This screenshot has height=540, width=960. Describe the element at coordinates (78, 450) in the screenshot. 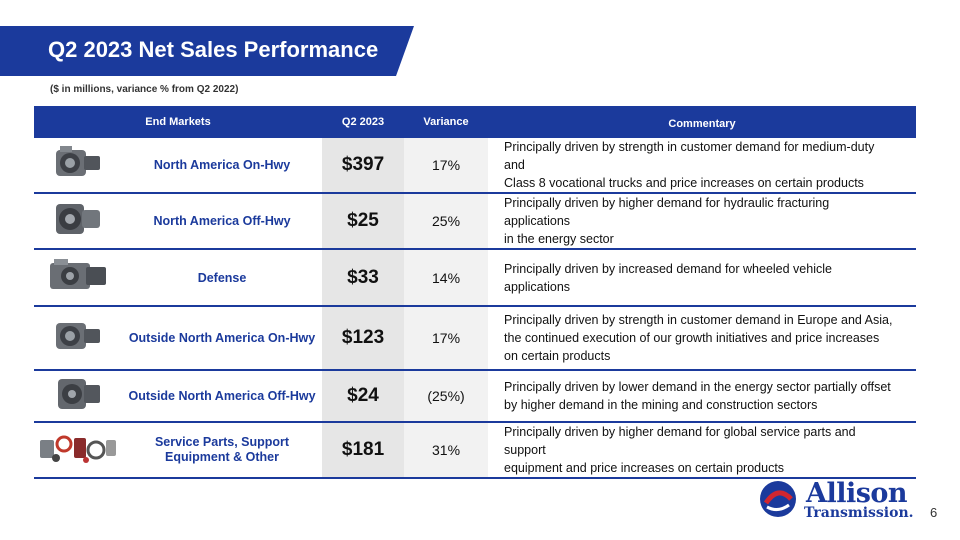

I see `service-parts-image` at that location.